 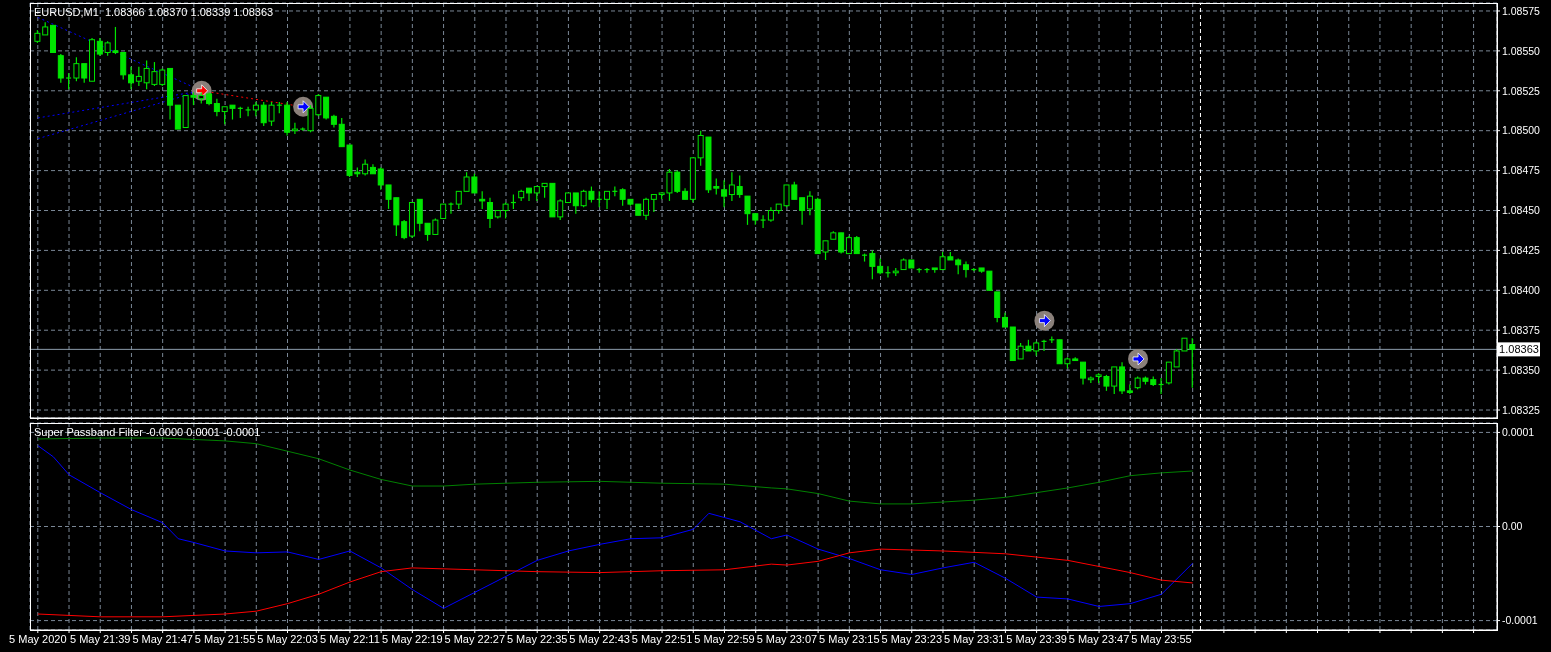 What do you see at coordinates (1521, 90) in the screenshot?
I see `y-tick-label: 1.08525` at bounding box center [1521, 90].